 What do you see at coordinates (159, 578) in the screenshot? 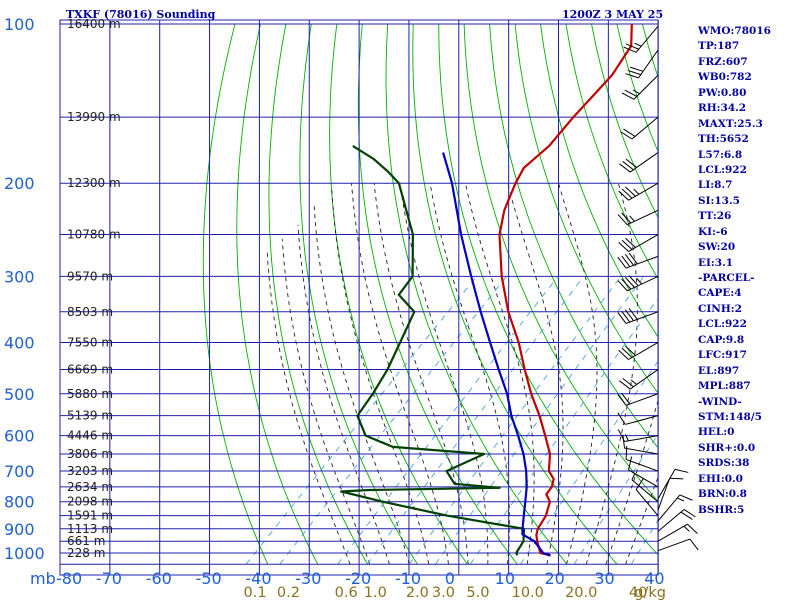
I see `temperature-tick-label: -60` at bounding box center [159, 578].